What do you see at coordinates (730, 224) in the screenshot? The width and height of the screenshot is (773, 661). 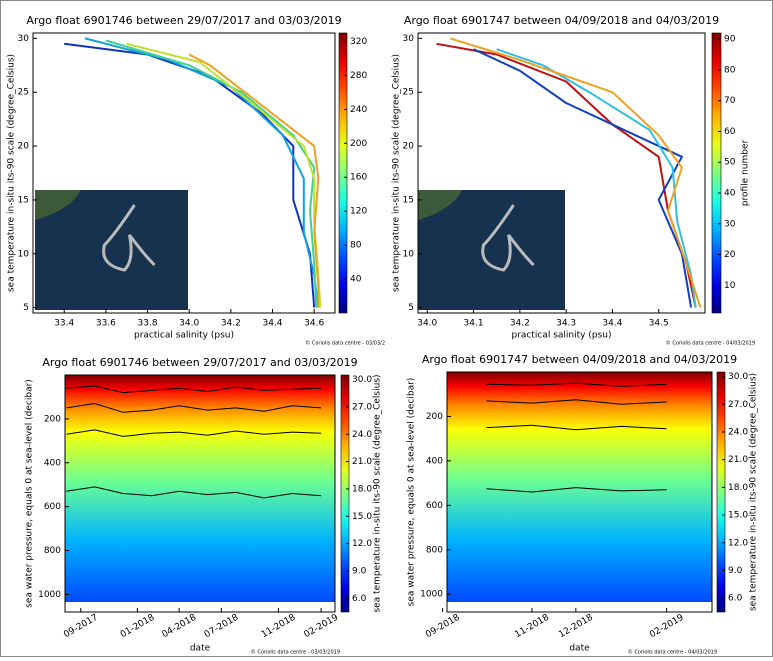 I see `colorbar-tick-label: 30` at bounding box center [730, 224].